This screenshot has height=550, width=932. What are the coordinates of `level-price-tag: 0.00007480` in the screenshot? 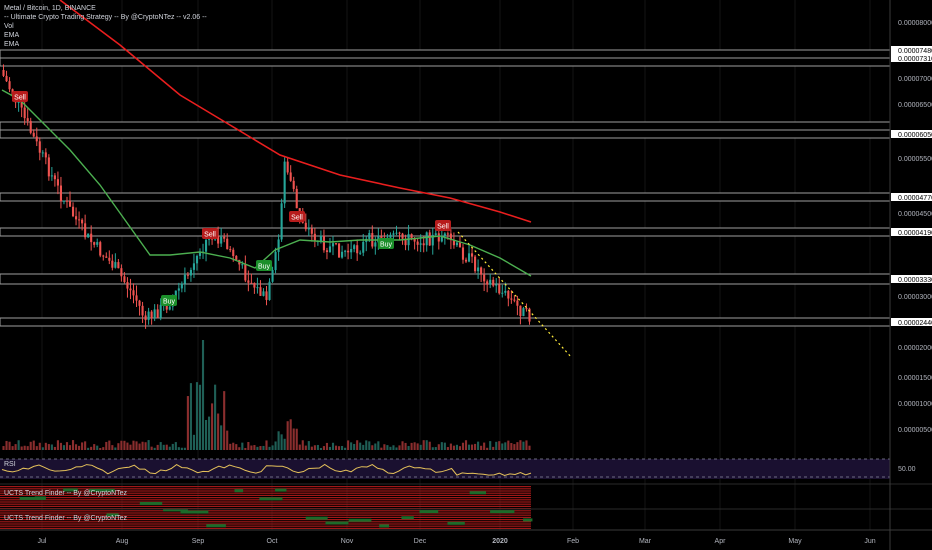 It's located at (911, 50).